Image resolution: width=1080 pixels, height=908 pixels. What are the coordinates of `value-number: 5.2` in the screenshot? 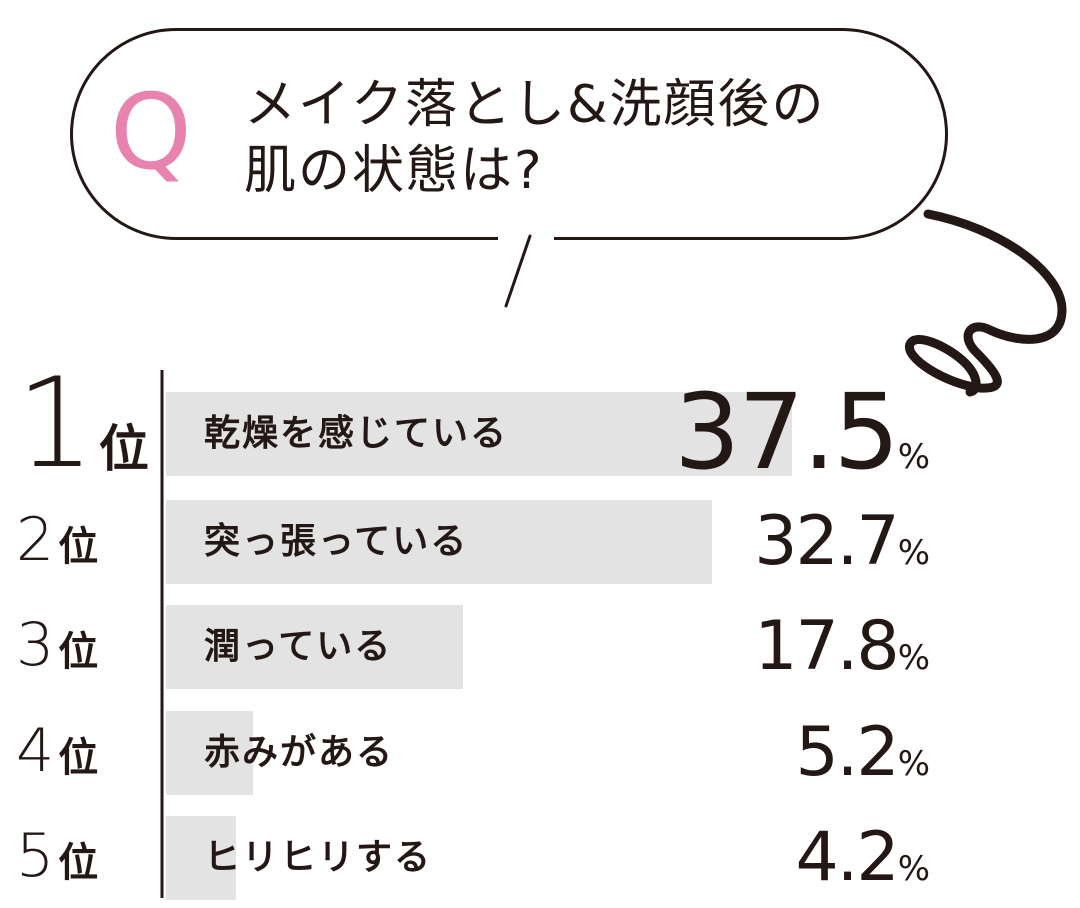 It's located at (847, 752).